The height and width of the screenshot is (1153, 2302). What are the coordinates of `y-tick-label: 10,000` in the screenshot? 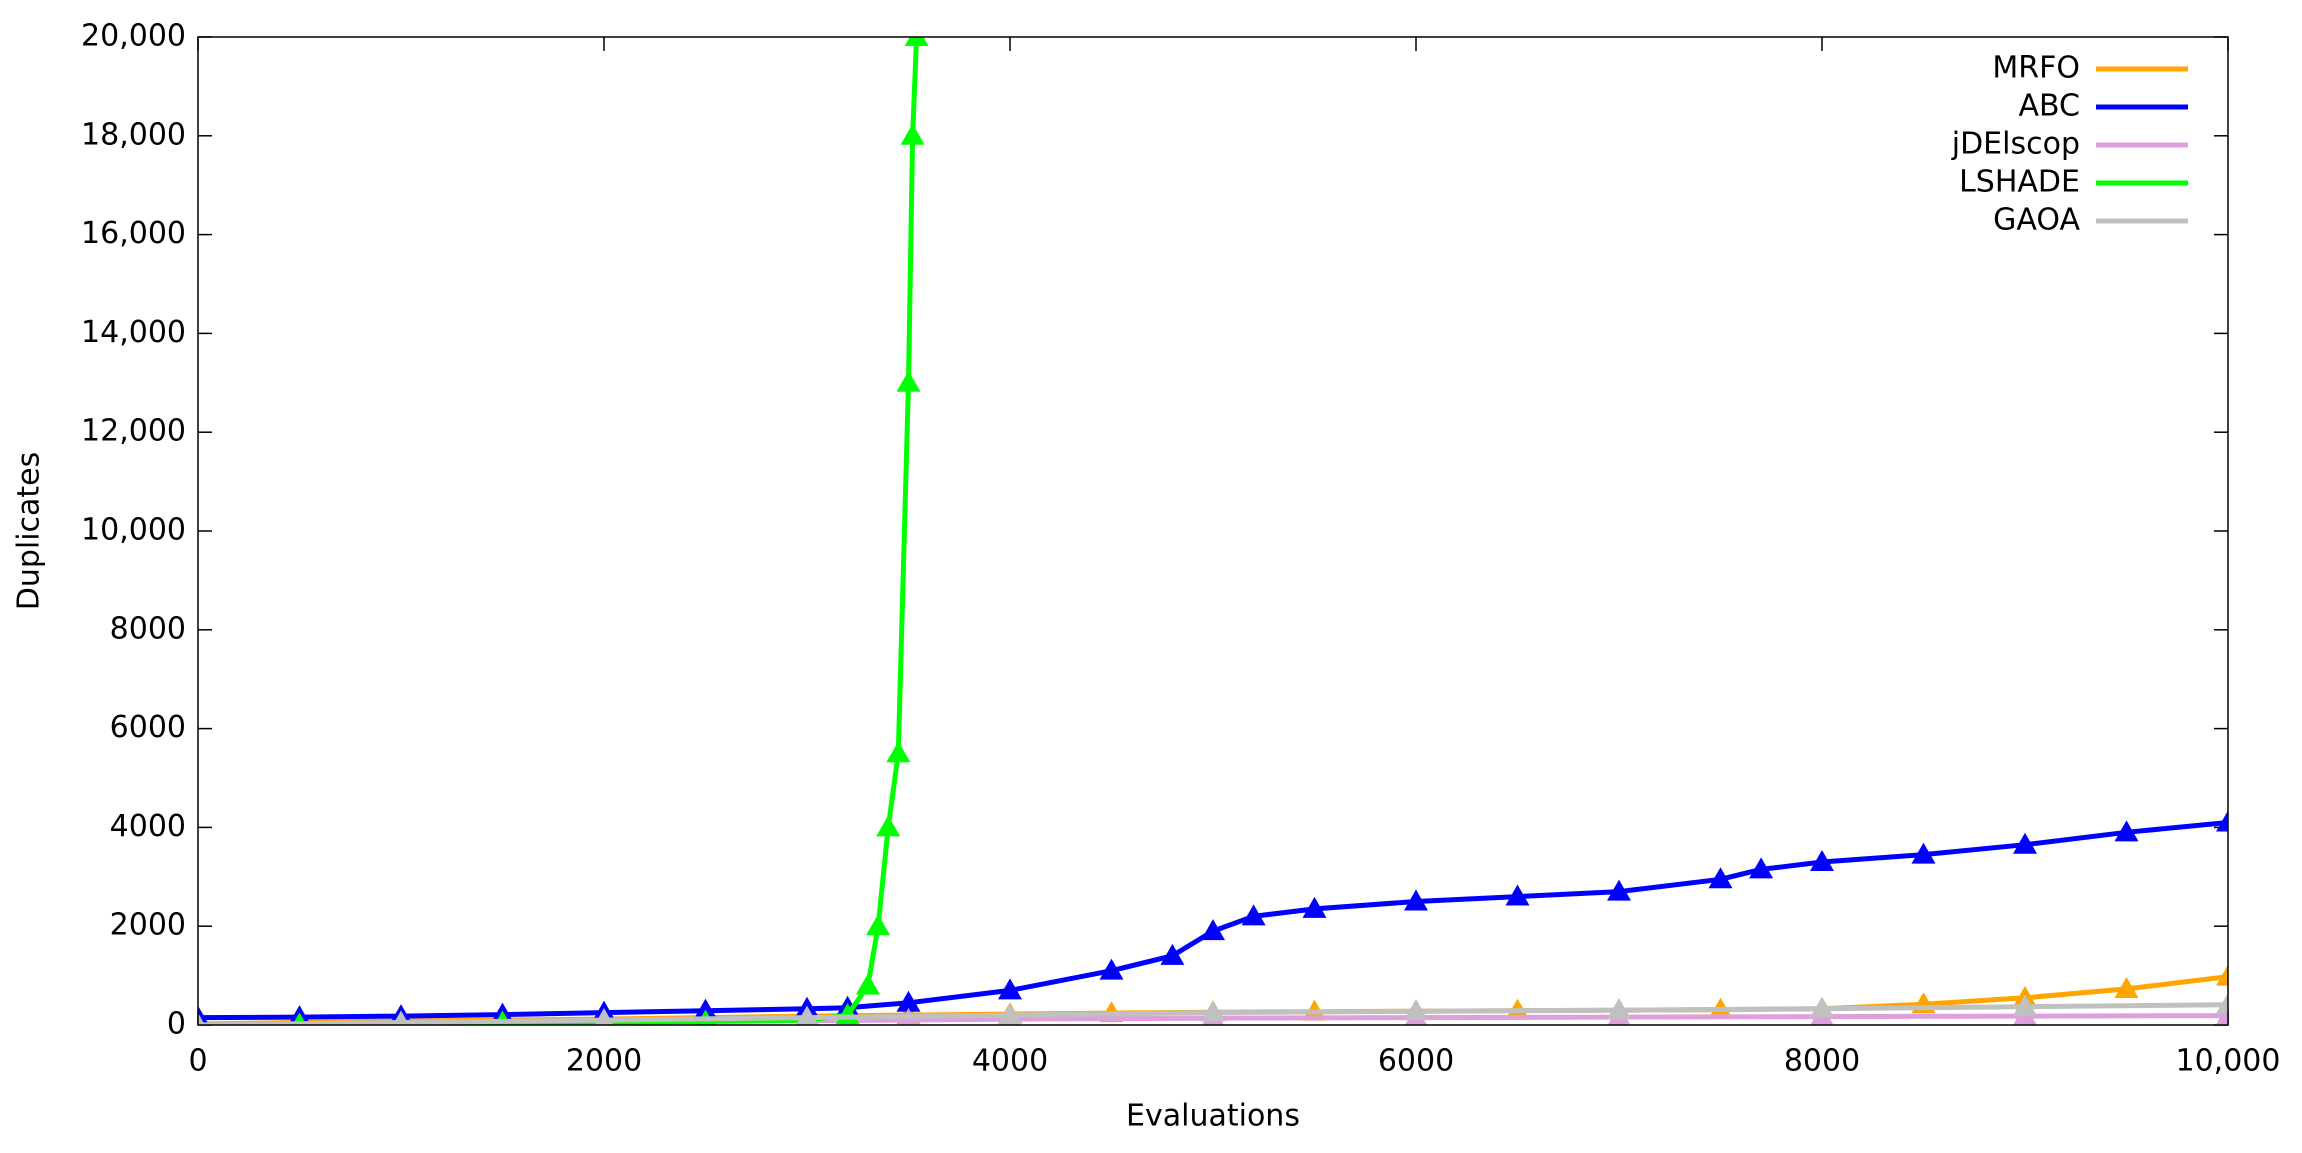 It's located at (133, 530).